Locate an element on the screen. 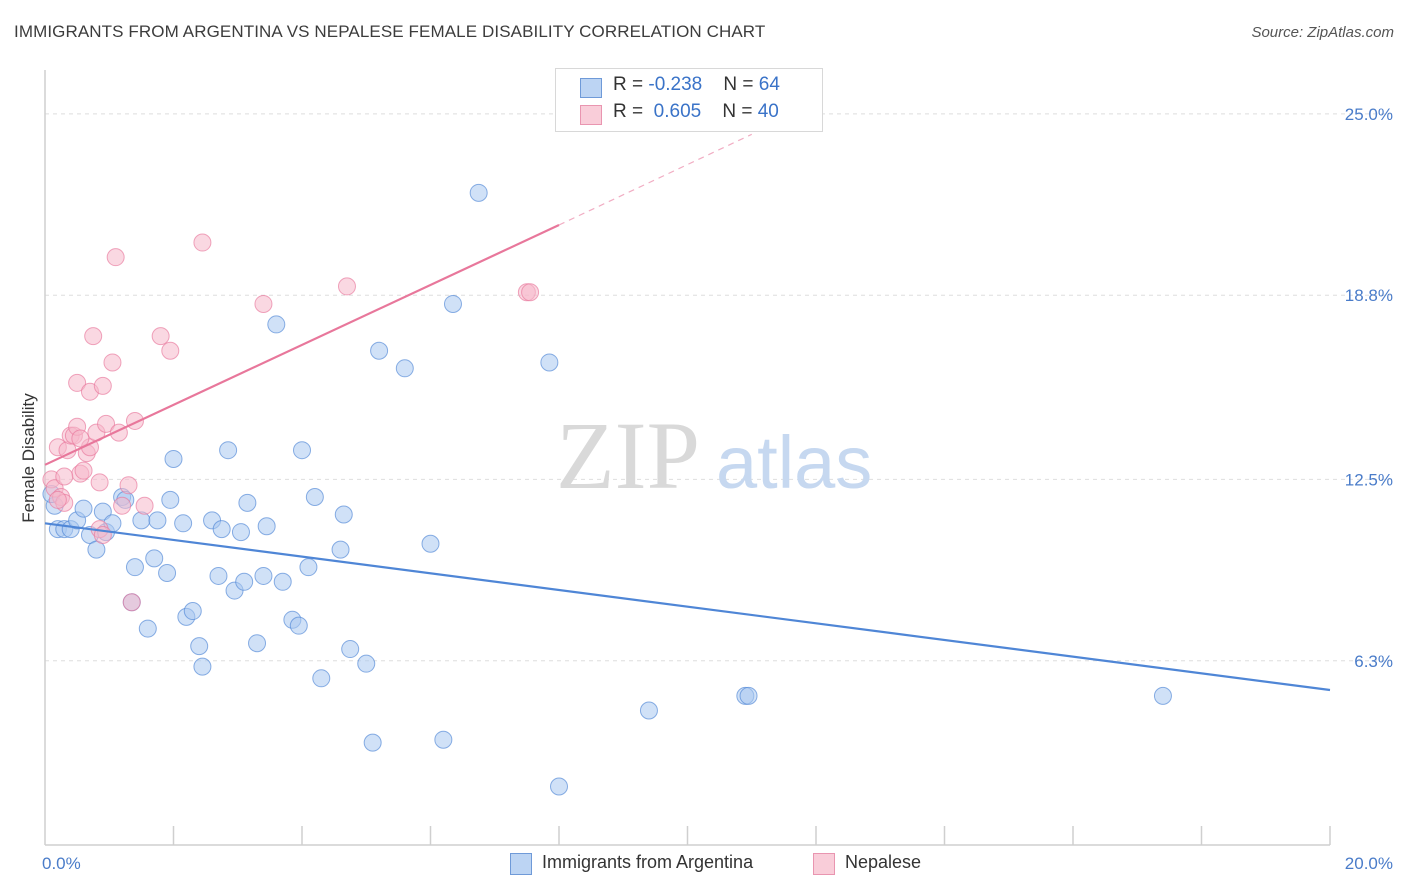 The height and width of the screenshot is (892, 1406). legend-r-value: 0.605 is located at coordinates (675, 111).